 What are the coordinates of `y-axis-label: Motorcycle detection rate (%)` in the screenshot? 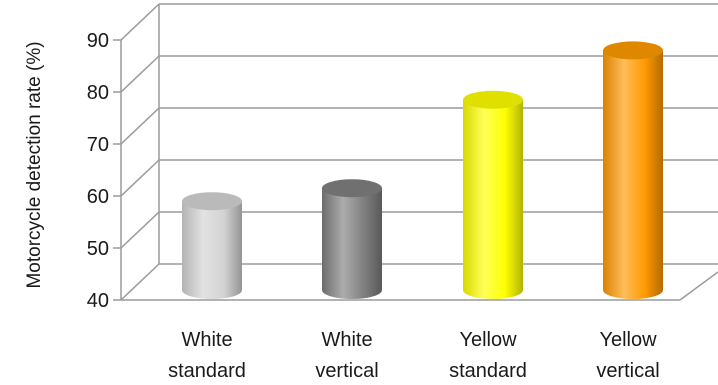 It's located at (34, 164).